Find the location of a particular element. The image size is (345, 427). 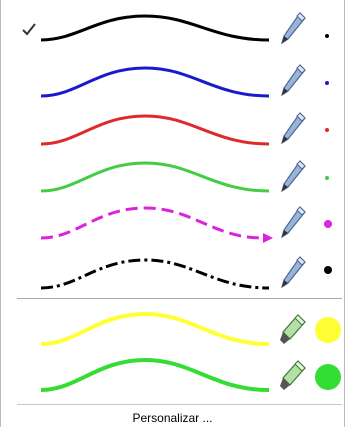

pen-option-red is located at coordinates (172, 121).